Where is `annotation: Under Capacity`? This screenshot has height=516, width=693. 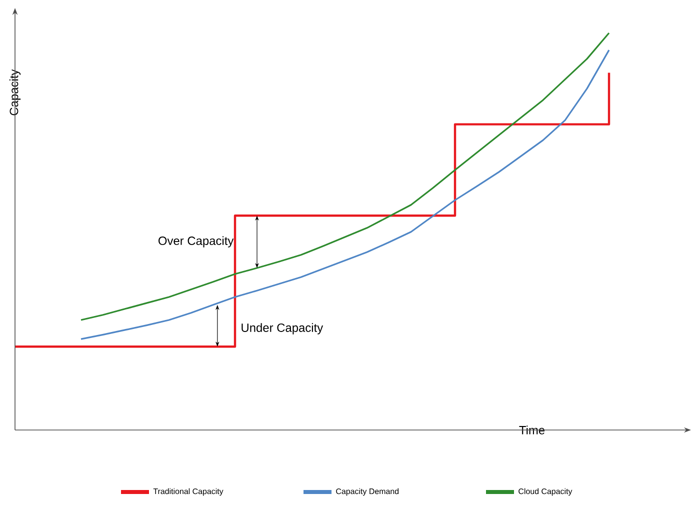
annotation: Under Capacity is located at coordinates (283, 328).